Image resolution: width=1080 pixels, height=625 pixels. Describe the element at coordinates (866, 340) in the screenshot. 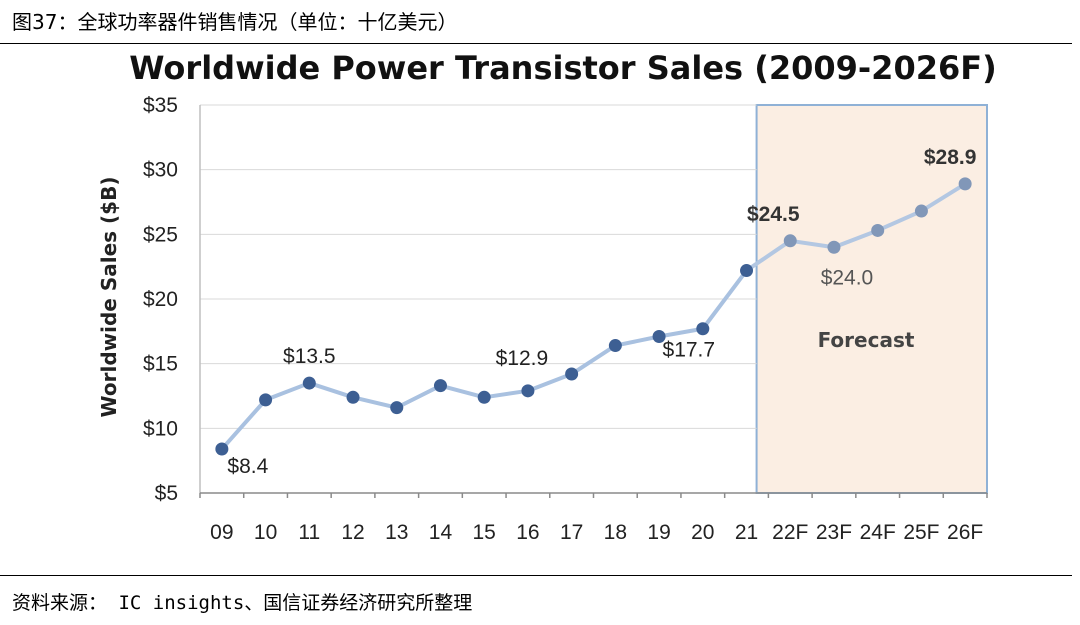

I see `forecast-label: Forecast` at that location.